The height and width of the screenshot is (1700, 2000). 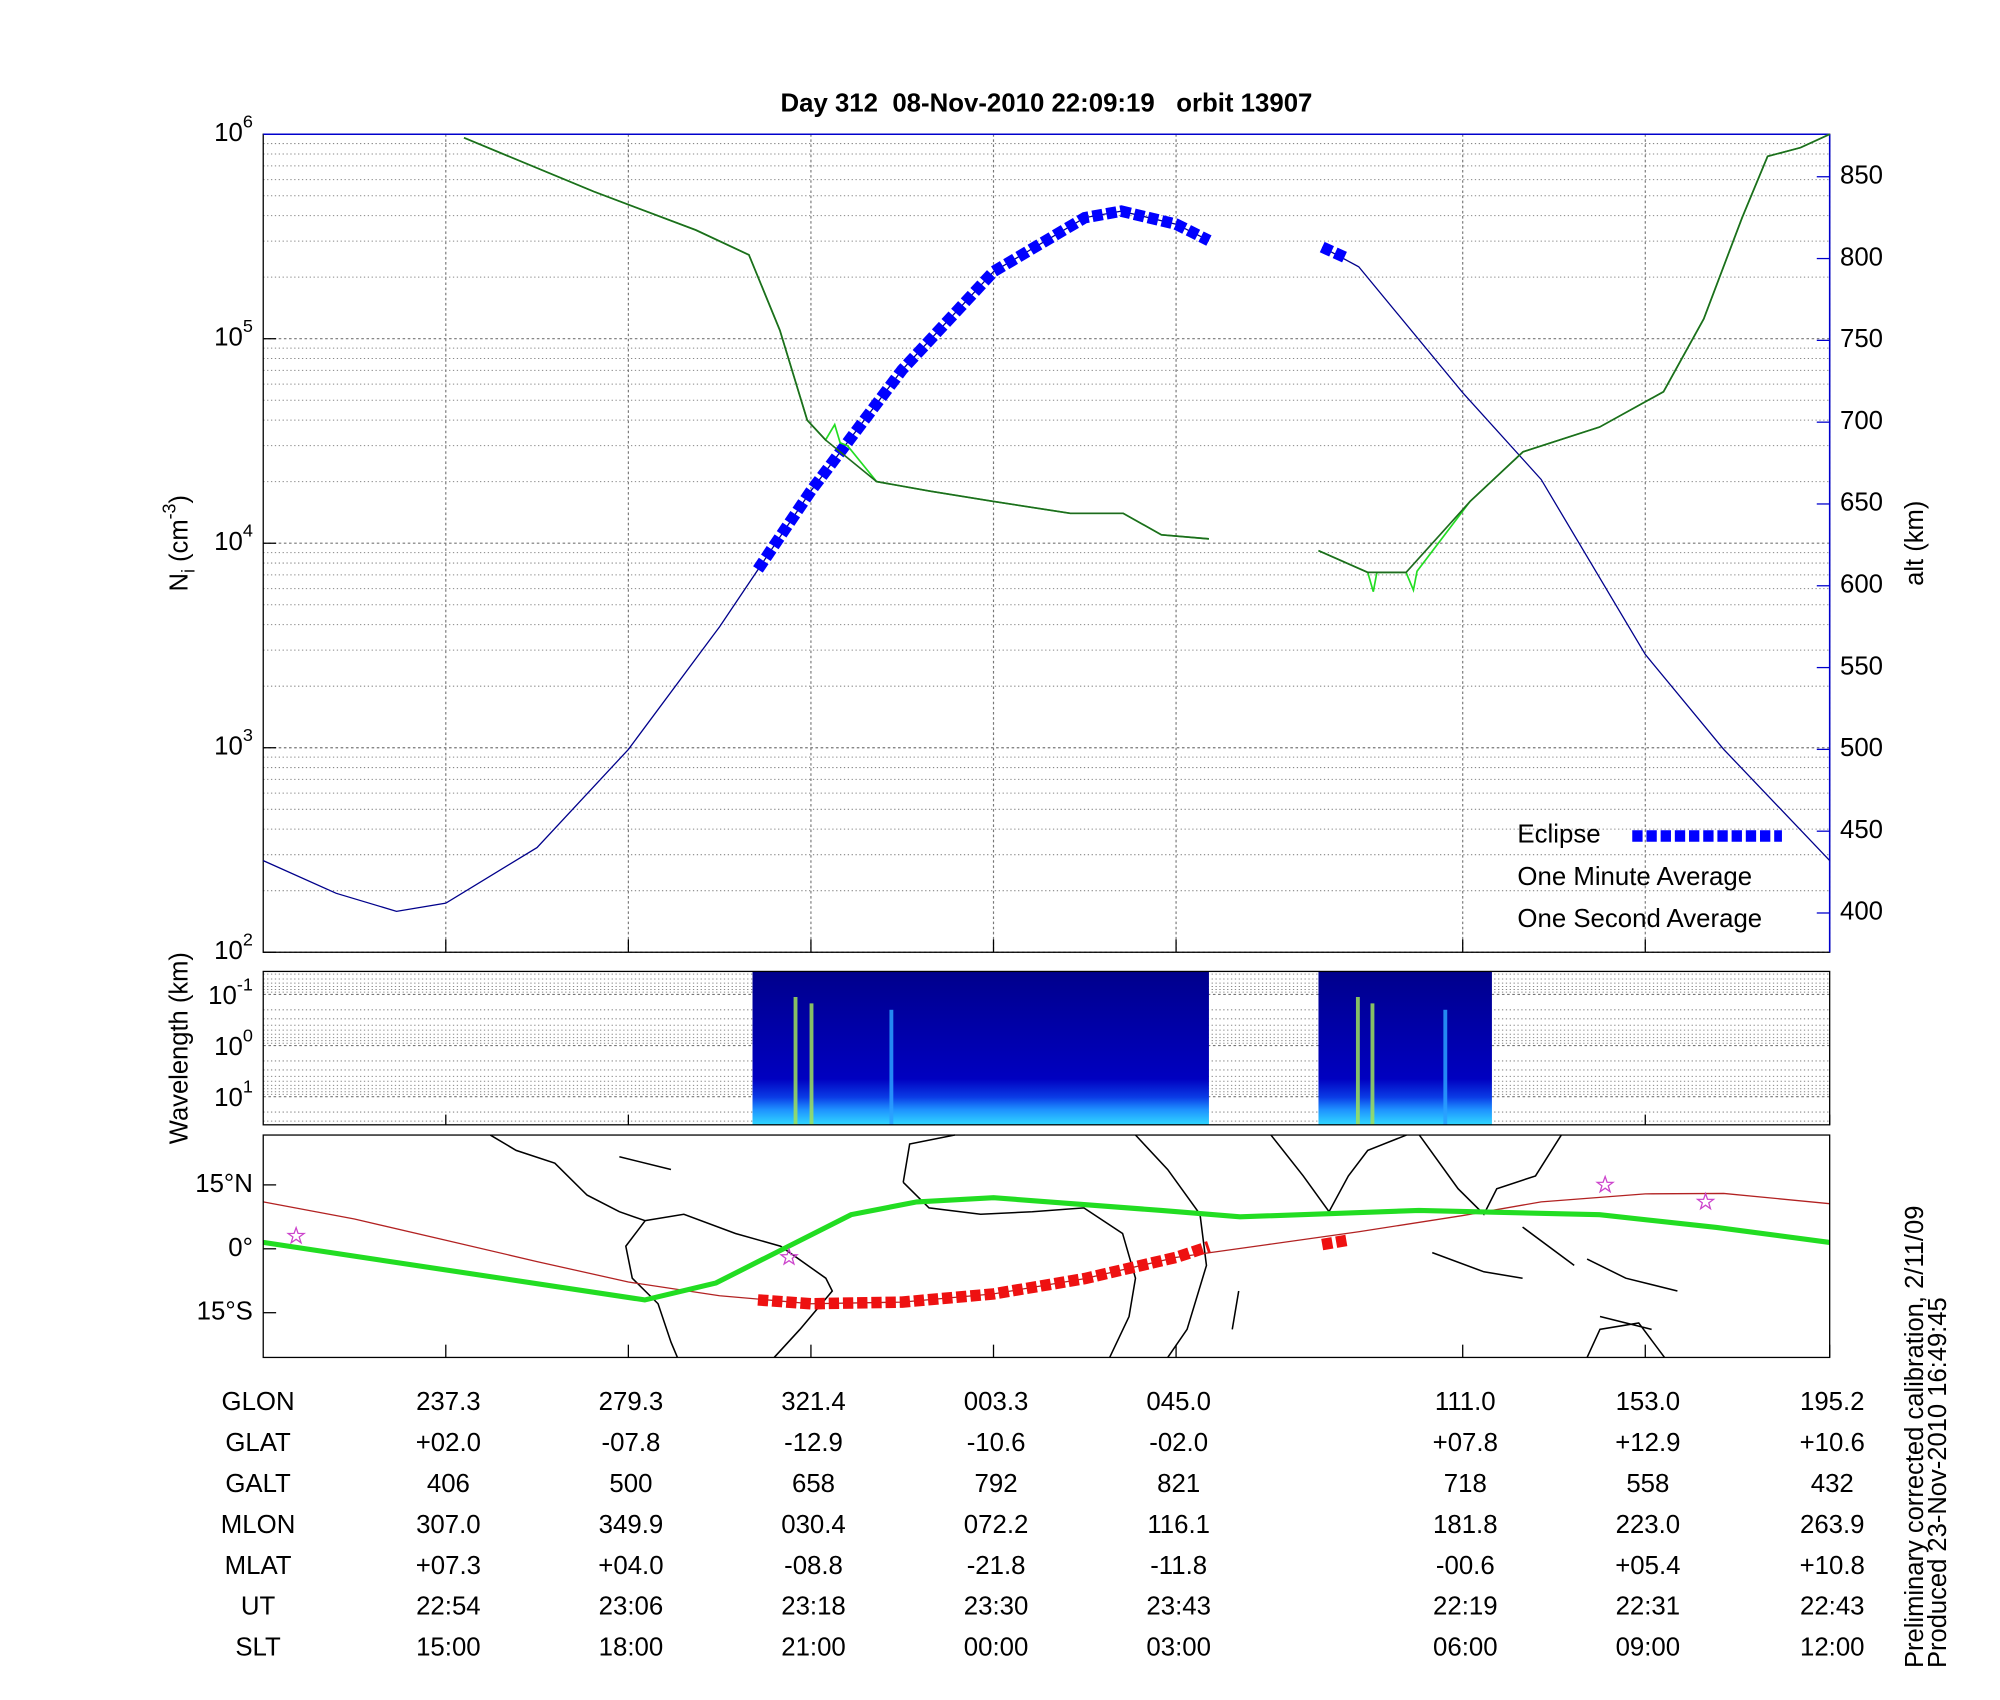 I want to click on table-cell: 181.8, so click(x=1465, y=1525).